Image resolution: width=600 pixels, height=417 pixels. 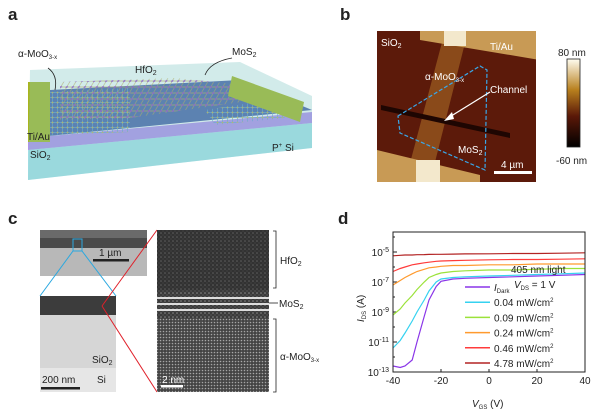 I want to click on zoom-box, so click(x=77, y=245).